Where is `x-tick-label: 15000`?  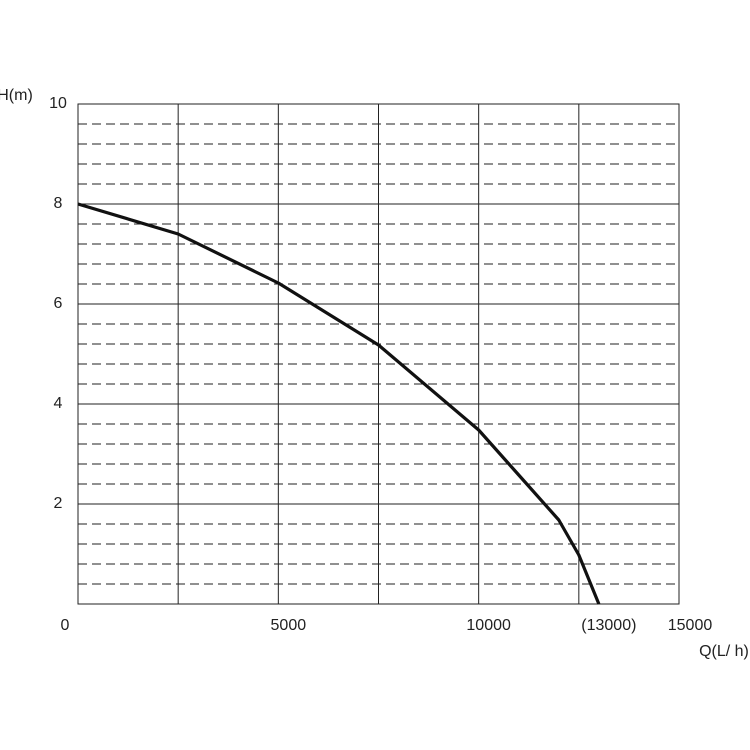
x-tick-label: 15000 is located at coordinates (690, 625).